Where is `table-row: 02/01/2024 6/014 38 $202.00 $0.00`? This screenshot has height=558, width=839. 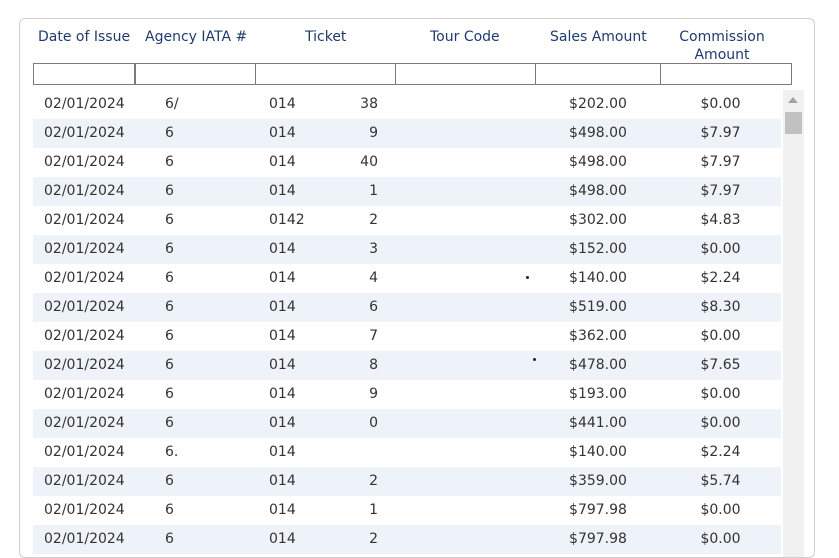
table-row: 02/01/2024 6/014 38 $202.00 $0.00 is located at coordinates (407, 104).